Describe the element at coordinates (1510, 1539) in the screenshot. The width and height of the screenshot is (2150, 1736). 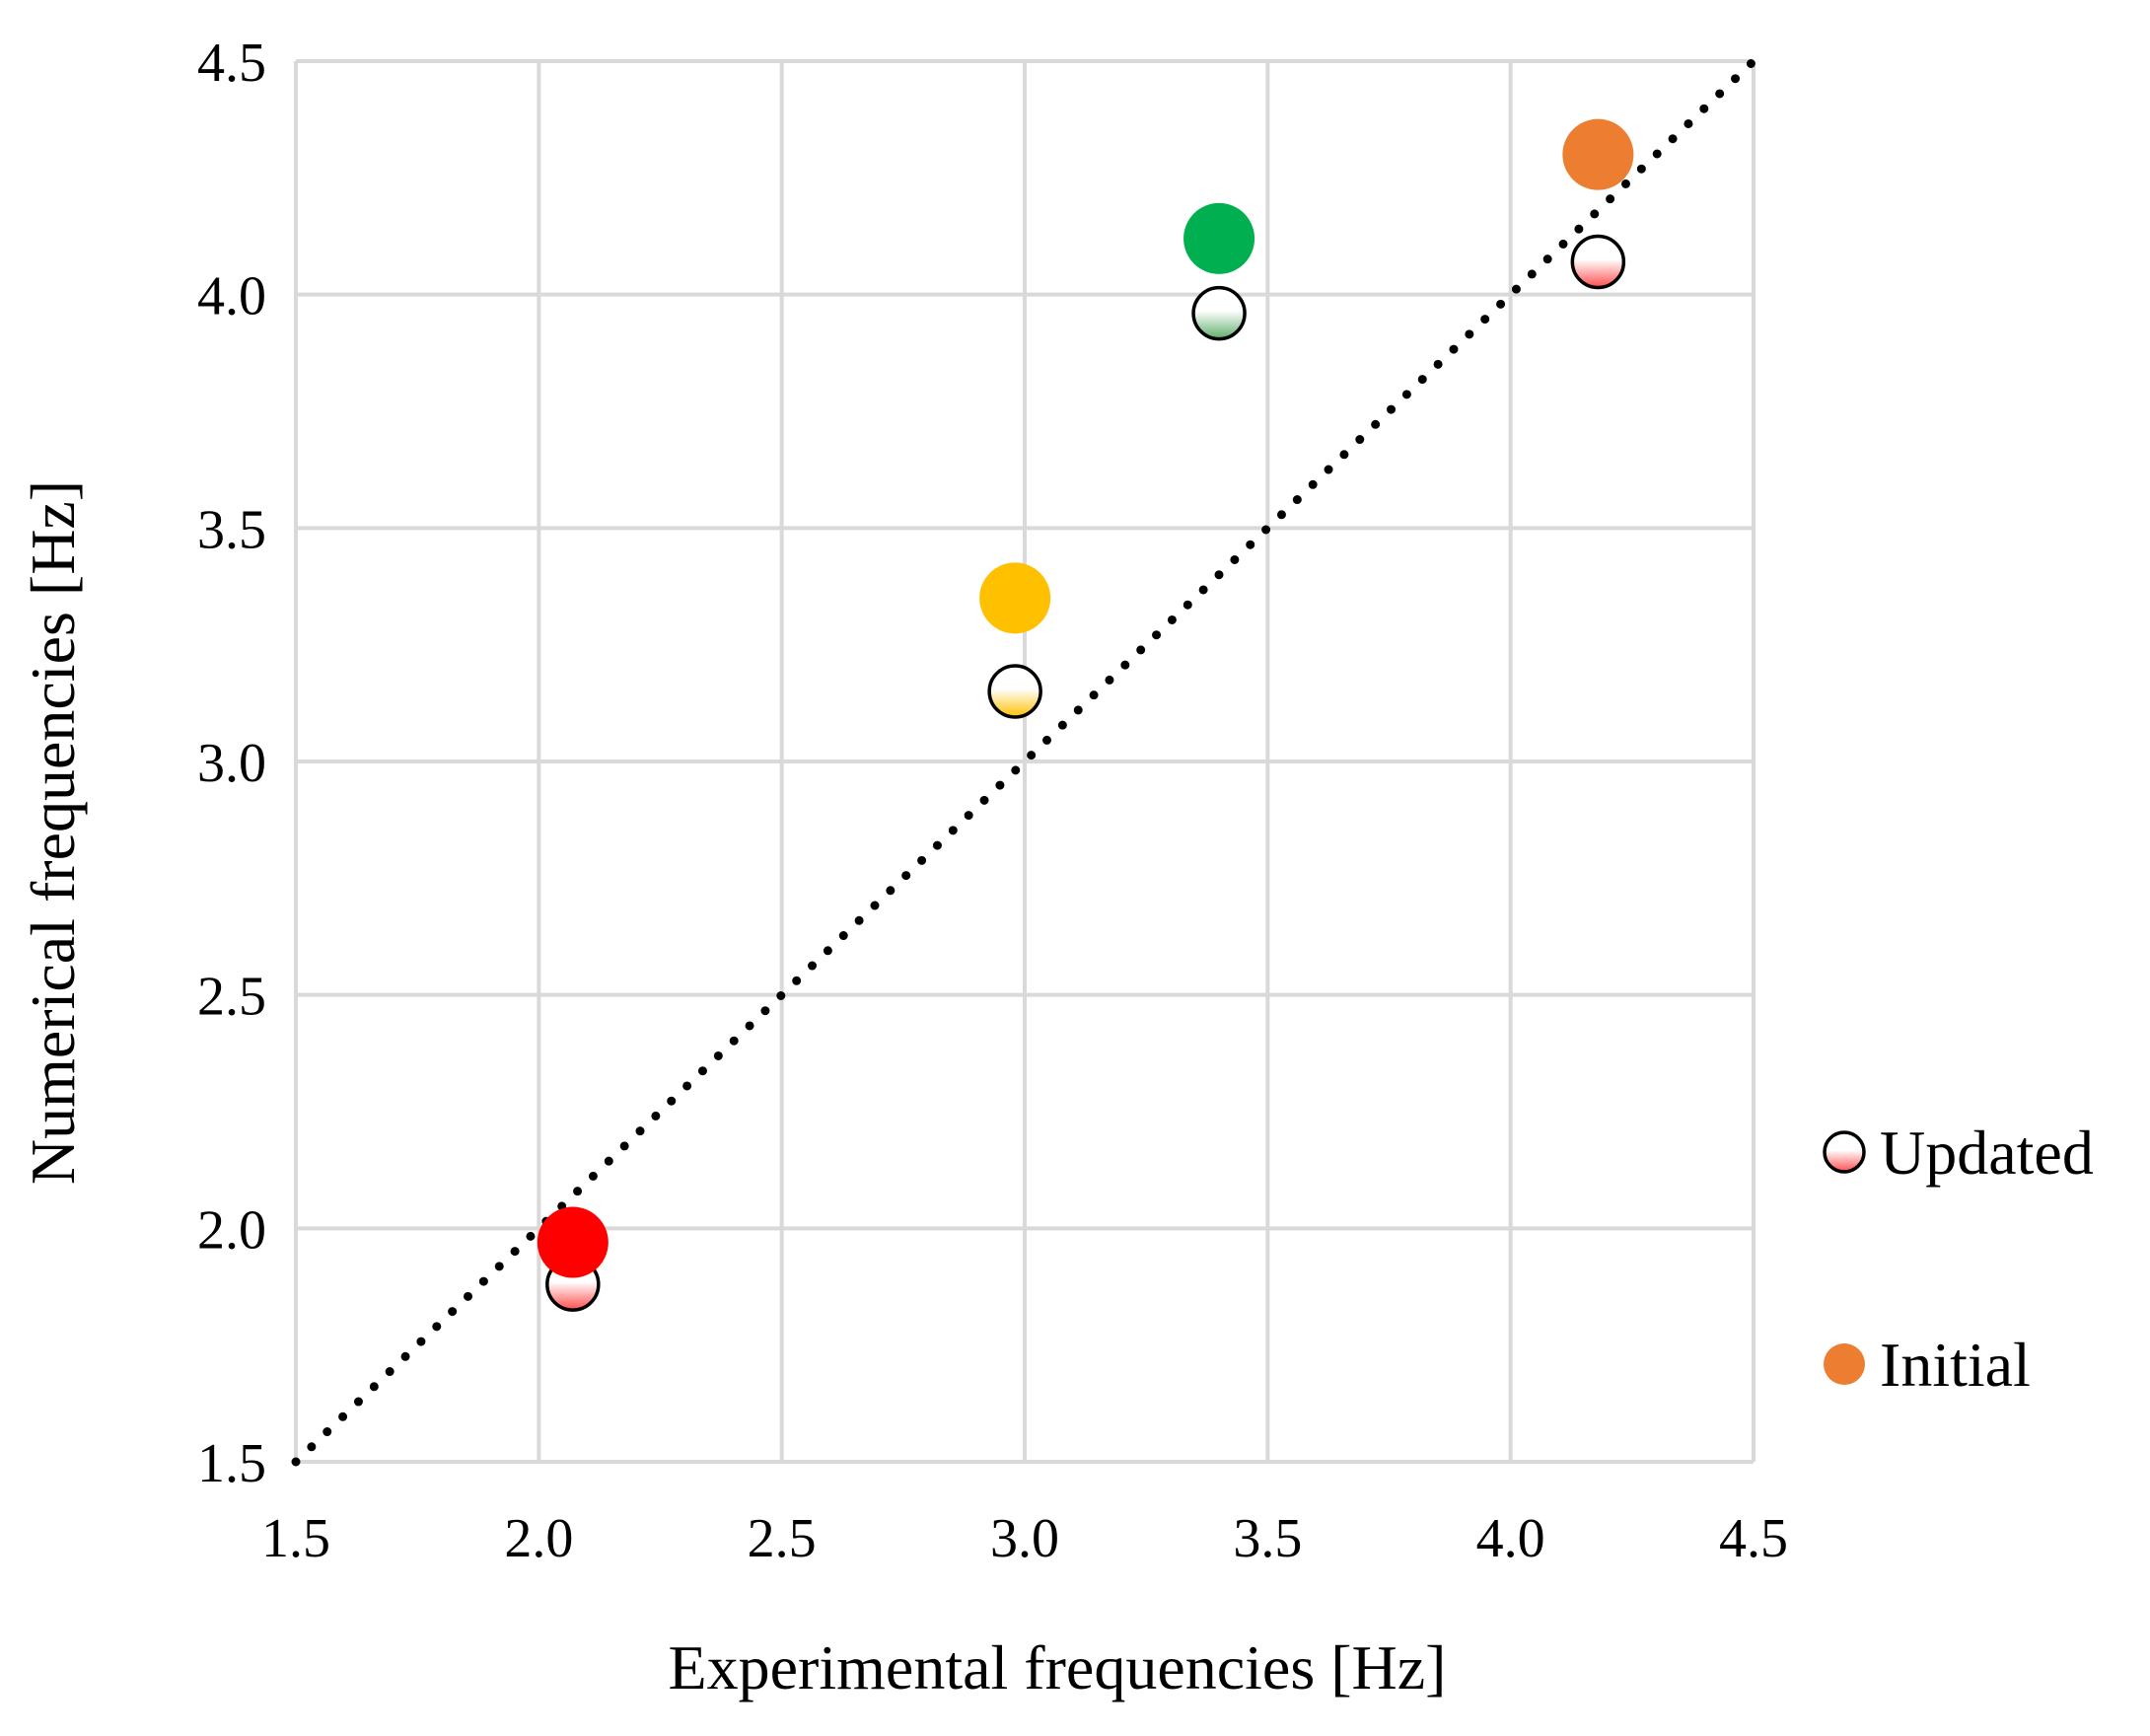
I see `x-tick-label: 4.0` at that location.